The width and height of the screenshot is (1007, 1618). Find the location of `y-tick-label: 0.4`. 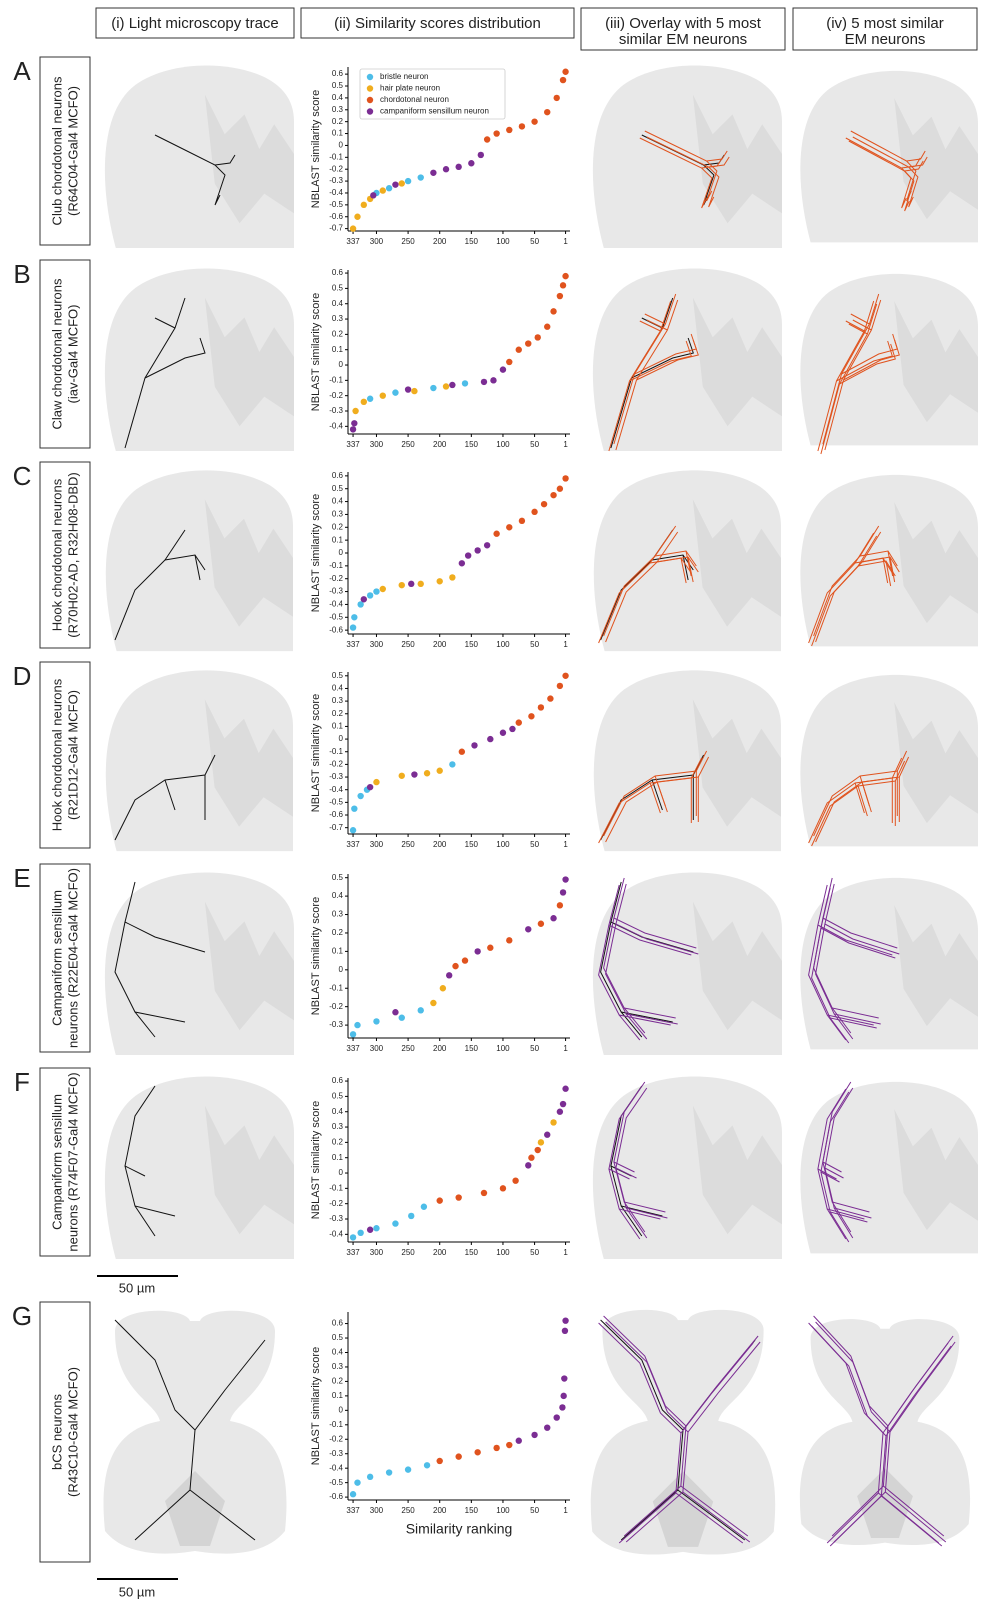

y-tick-label: 0.4 is located at coordinates (338, 501).